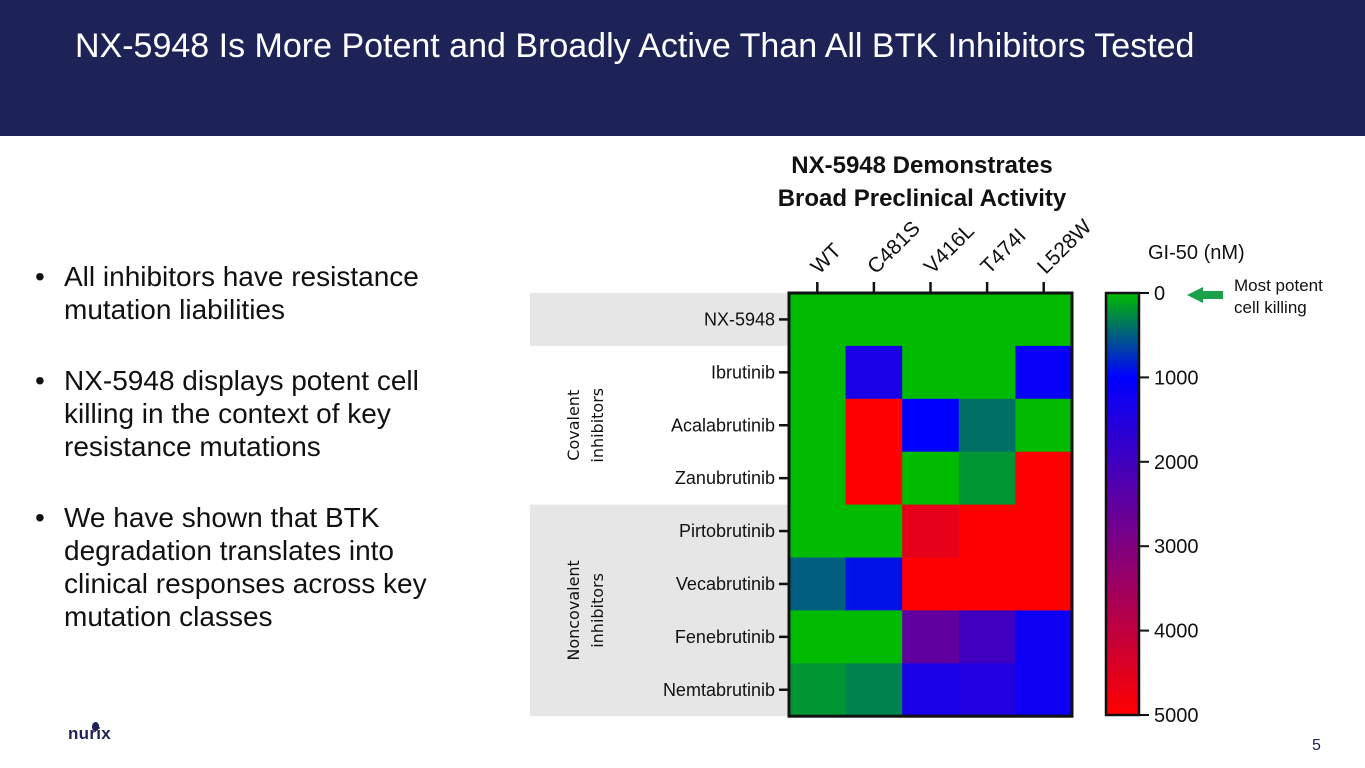 This screenshot has height=768, width=1365. Describe the element at coordinates (1205, 295) in the screenshot. I see `arrow-left-icon` at that location.